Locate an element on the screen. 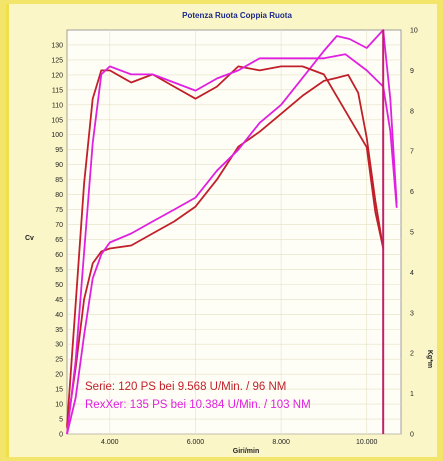 This screenshot has height=461, width=443. y-tick-label-left: 55 is located at coordinates (59, 270).